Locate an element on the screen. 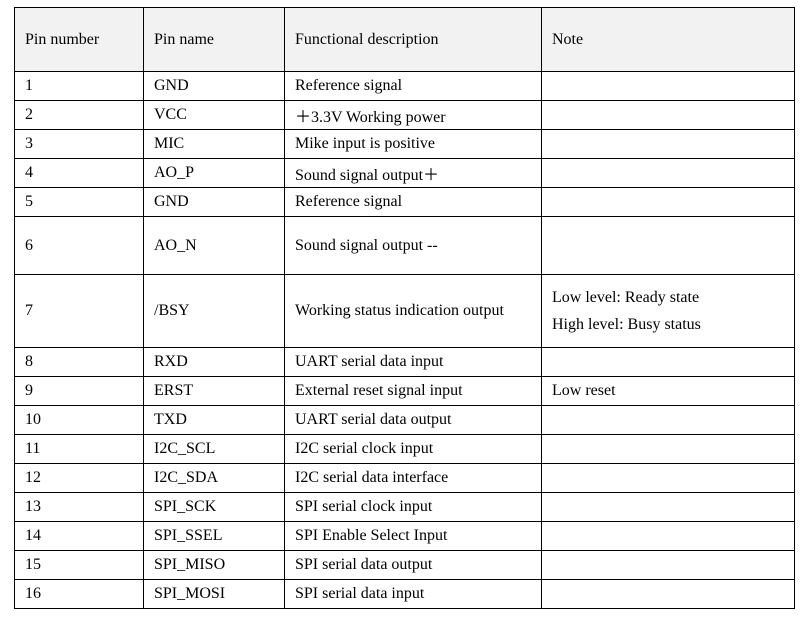  pin-name-cell: TXD is located at coordinates (214, 420).